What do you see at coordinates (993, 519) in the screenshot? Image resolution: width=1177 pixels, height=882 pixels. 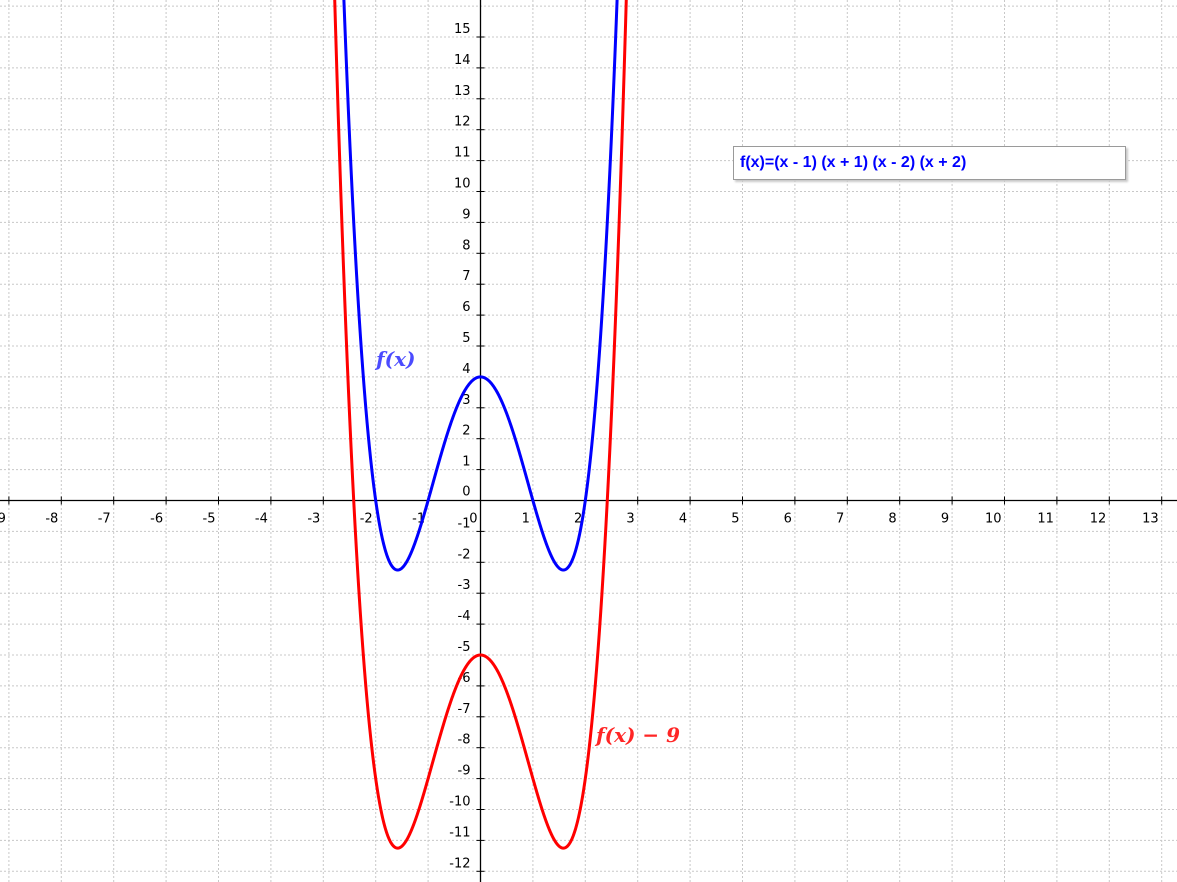 I see `x-tick-label: 10` at bounding box center [993, 519].